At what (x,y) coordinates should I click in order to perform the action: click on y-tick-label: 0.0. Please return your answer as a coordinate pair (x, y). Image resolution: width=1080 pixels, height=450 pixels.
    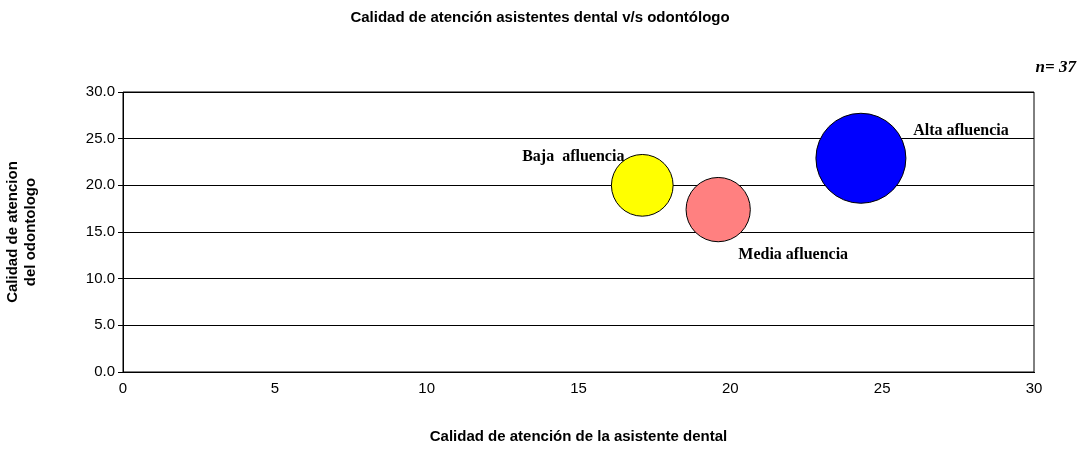
    Looking at the image, I should click on (104, 371).